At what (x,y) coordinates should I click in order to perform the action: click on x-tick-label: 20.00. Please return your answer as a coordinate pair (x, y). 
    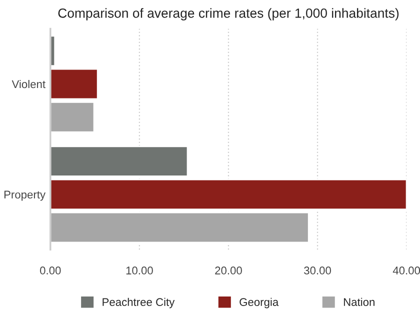
    Looking at the image, I should click on (228, 270).